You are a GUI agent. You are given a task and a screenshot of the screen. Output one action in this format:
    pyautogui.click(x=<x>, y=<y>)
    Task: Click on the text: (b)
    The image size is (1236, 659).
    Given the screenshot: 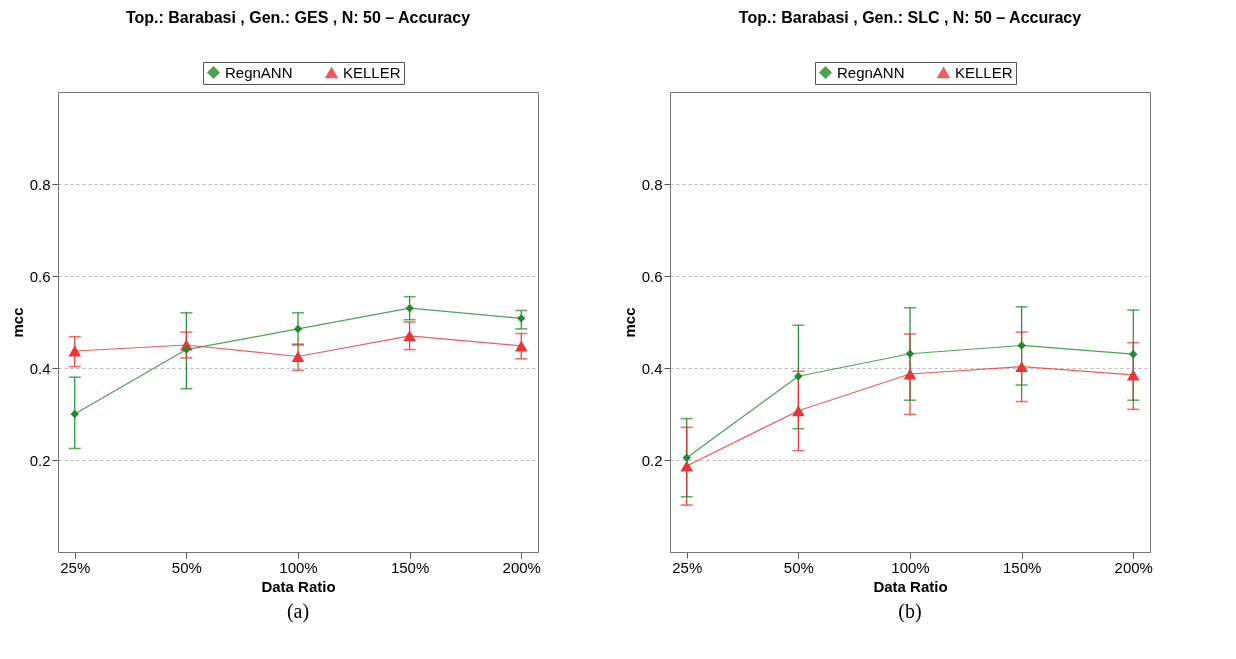 What is the action you would take?
    pyautogui.click(x=910, y=611)
    